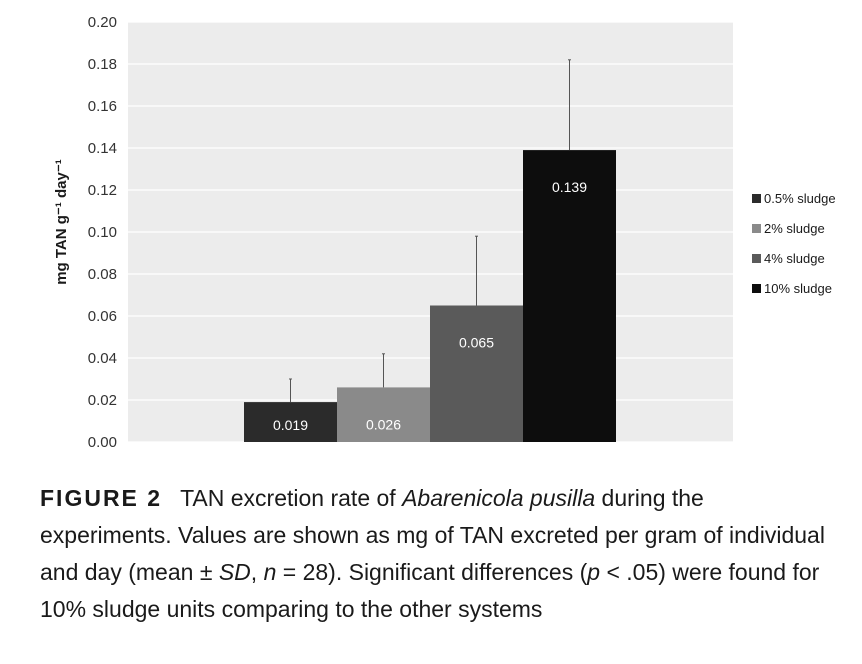 The height and width of the screenshot is (664, 862). What do you see at coordinates (257, 572) in the screenshot?
I see `caption-segment: ,` at bounding box center [257, 572].